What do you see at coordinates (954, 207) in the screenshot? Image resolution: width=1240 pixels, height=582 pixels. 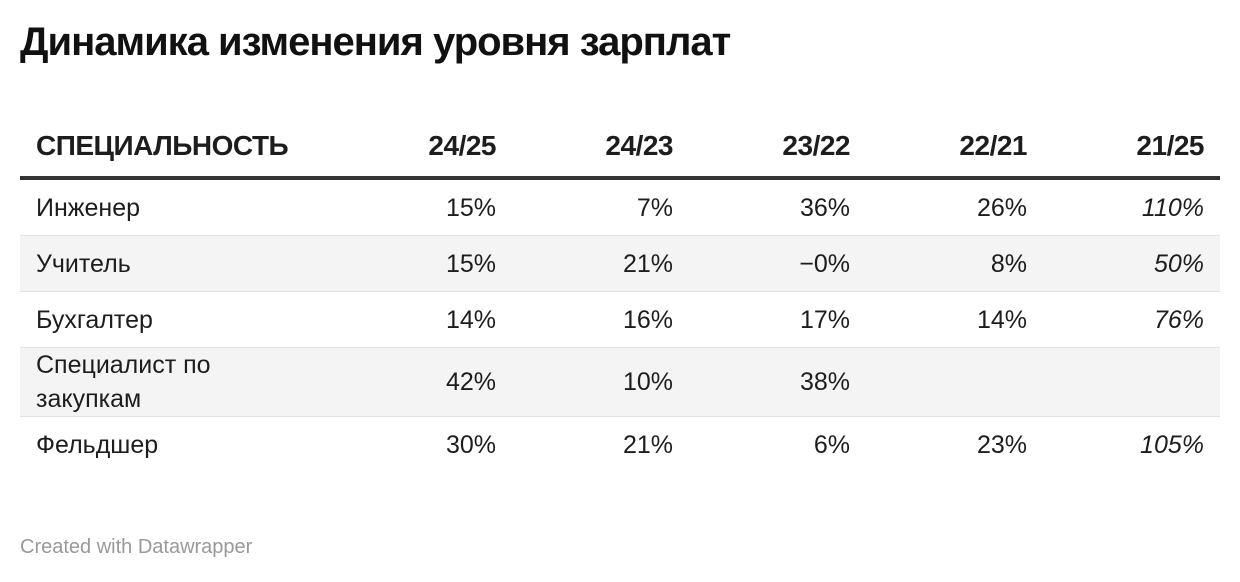 I see `cell: 26%` at bounding box center [954, 207].